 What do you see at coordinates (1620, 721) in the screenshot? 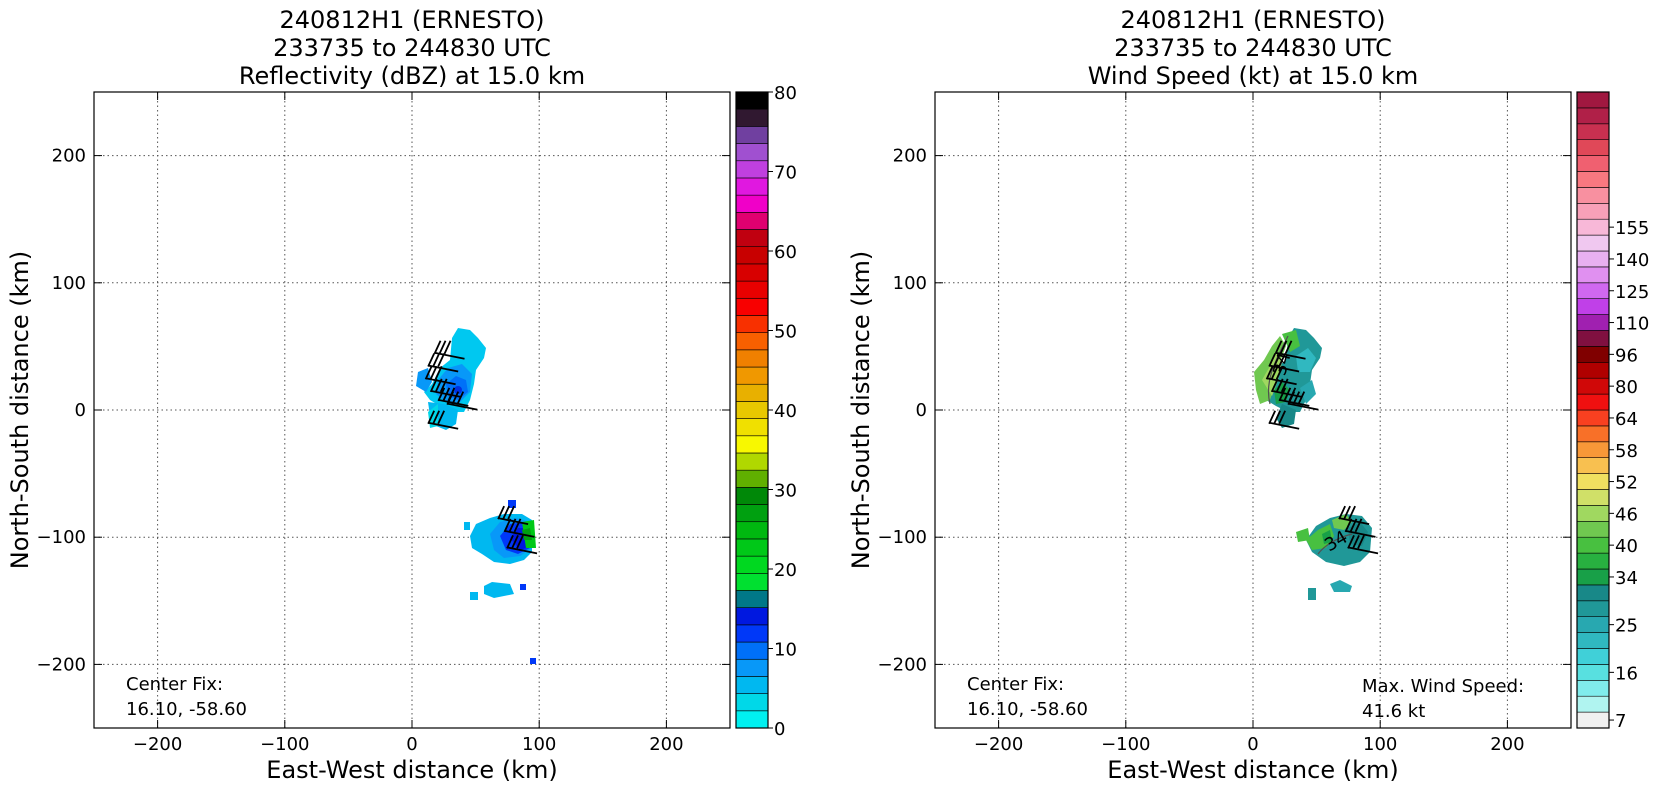
I see `wind-colorbar-tick-label: 7` at bounding box center [1620, 721].